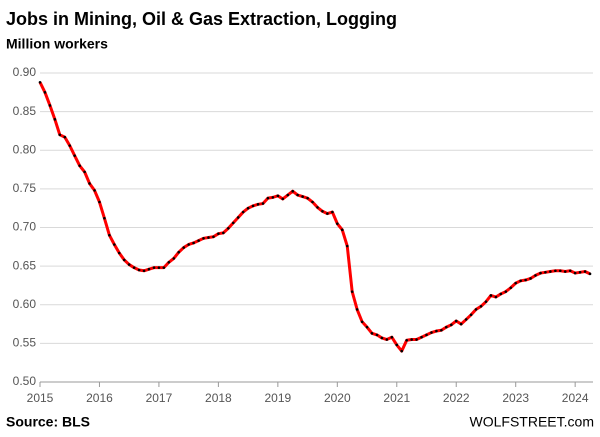 This screenshot has width=600, height=437. Describe the element at coordinates (25, 304) in the screenshot. I see `y-tick-label: 0.60` at that location.